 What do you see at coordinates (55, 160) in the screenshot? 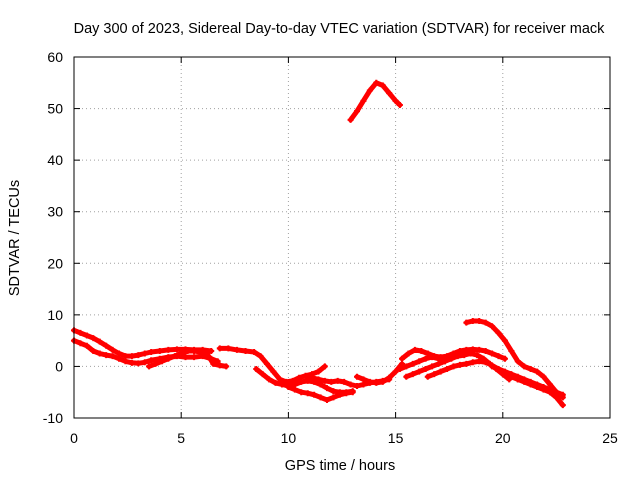
I see `y-tick-label: 40` at bounding box center [55, 160].